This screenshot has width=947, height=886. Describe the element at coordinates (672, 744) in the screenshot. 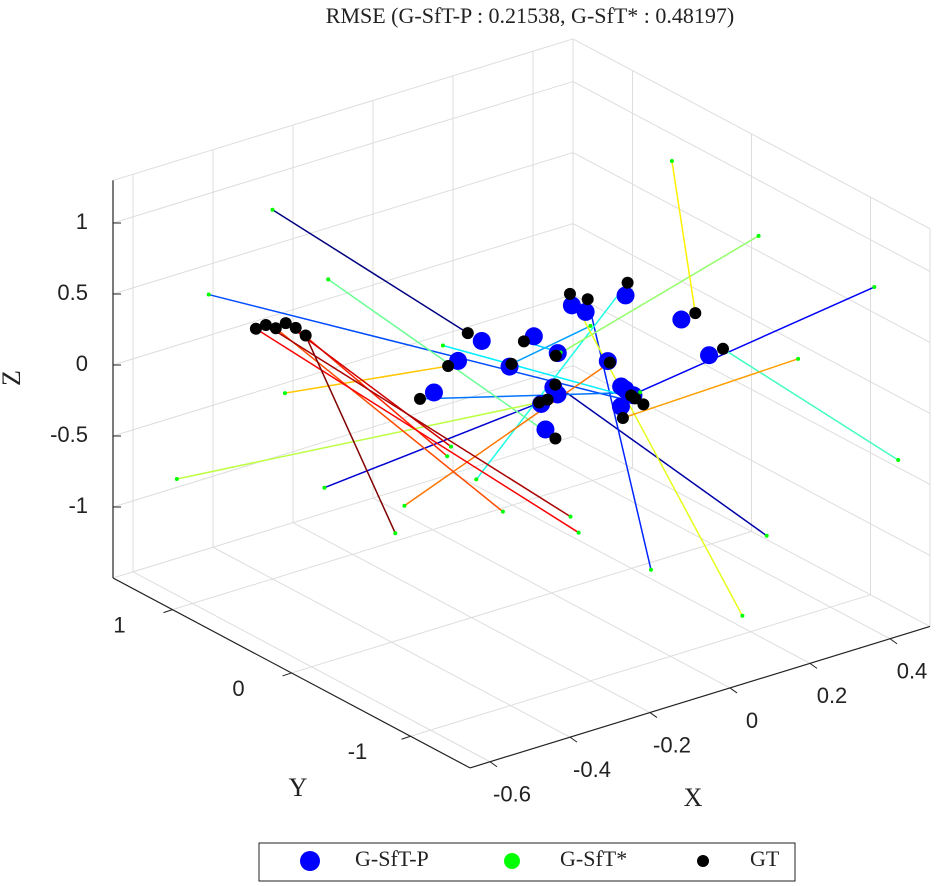

I see `x-tick-label: -0.2` at that location.